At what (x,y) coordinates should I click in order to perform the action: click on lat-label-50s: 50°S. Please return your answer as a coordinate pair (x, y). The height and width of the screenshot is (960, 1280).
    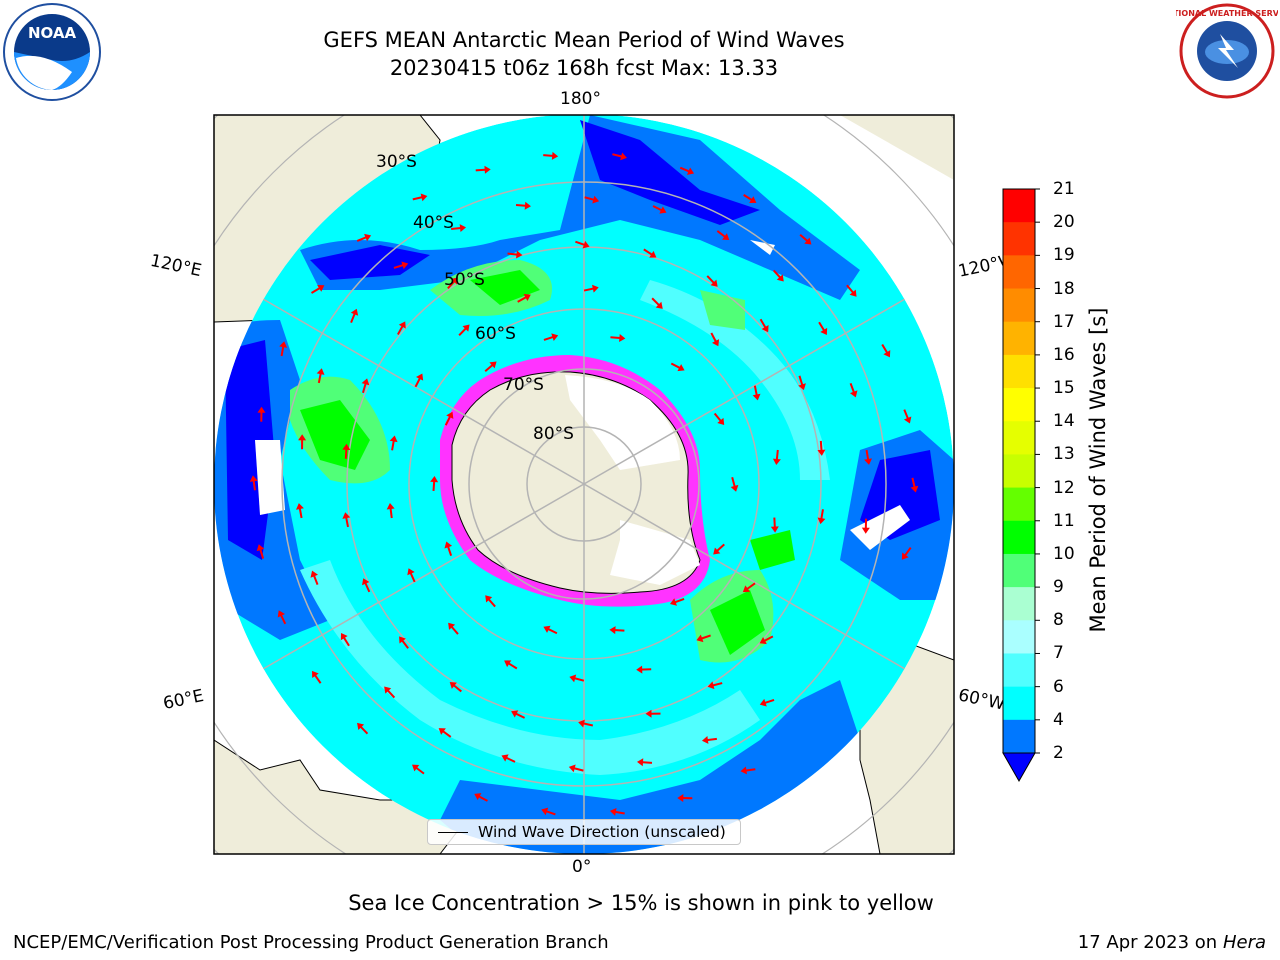
    Looking at the image, I should click on (464, 280).